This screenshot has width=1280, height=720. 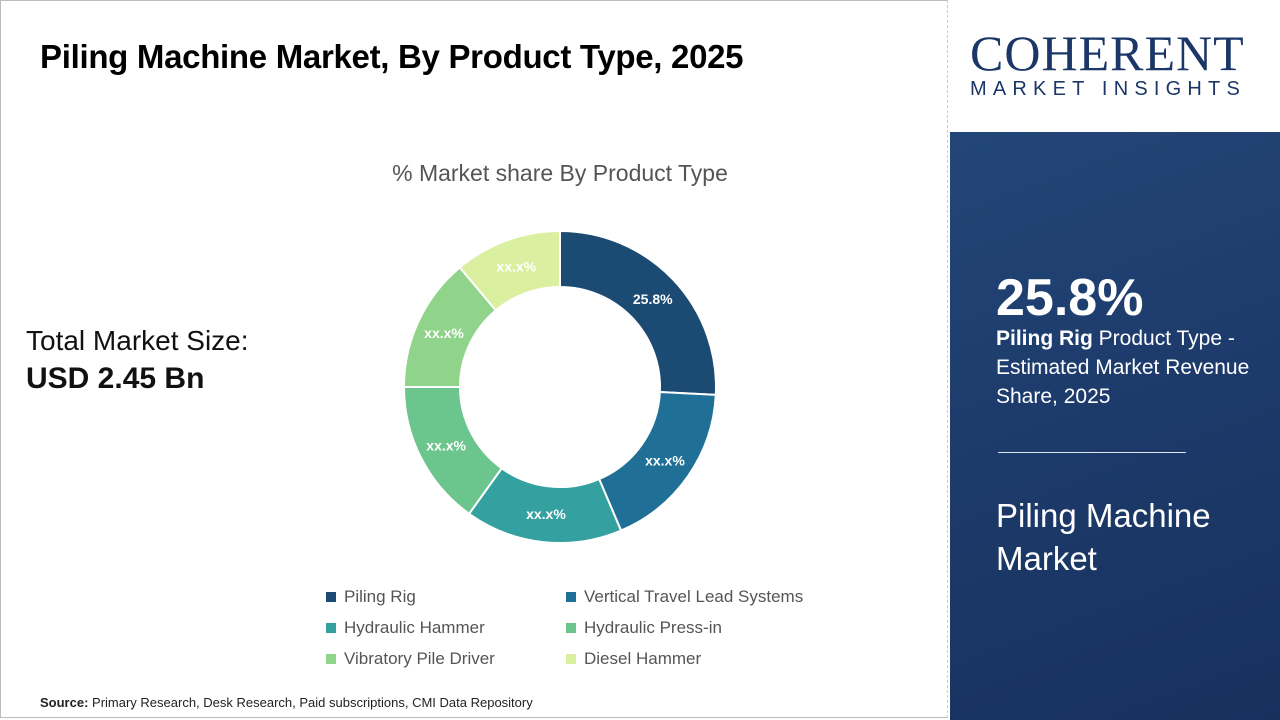 I want to click on donut-chart: 25.8% xx.x% xx.x% xx.x% xx.x% xx.x%, so click(x=559, y=386).